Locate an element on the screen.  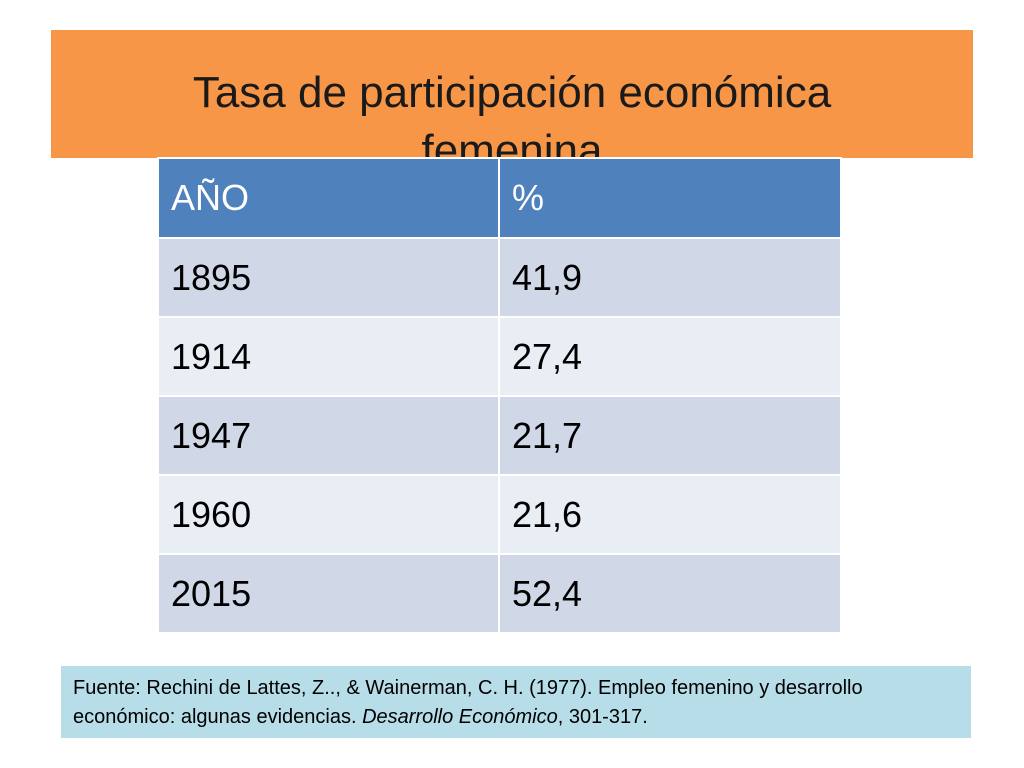
cell-year: 1947 is located at coordinates (328, 435).